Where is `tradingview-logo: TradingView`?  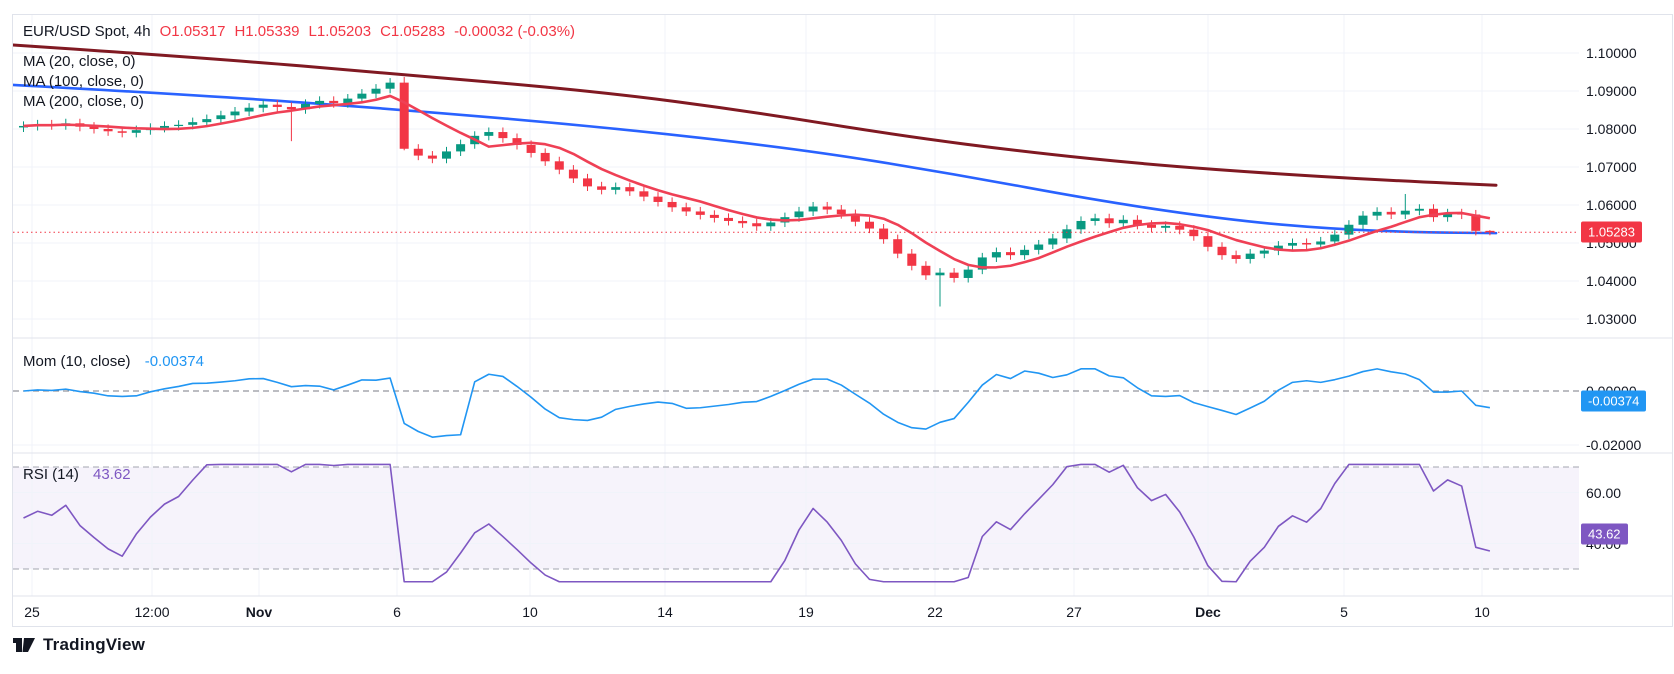
tradingview-logo: TradingView is located at coordinates (78, 645).